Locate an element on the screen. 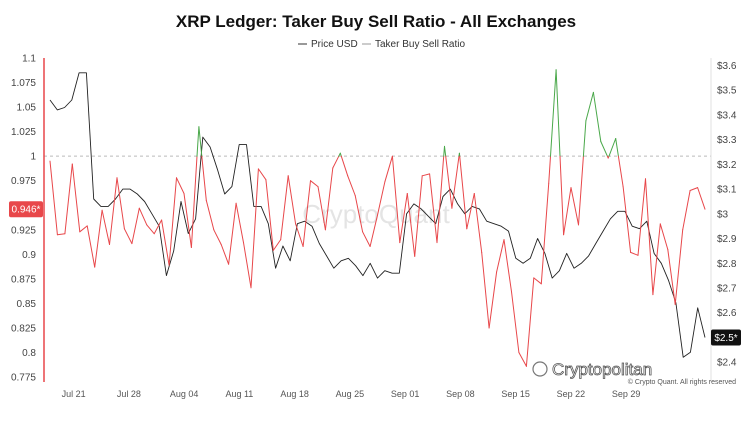 This screenshot has width=752, height=423. current-ratio-badge: 0.946* is located at coordinates (26, 209).